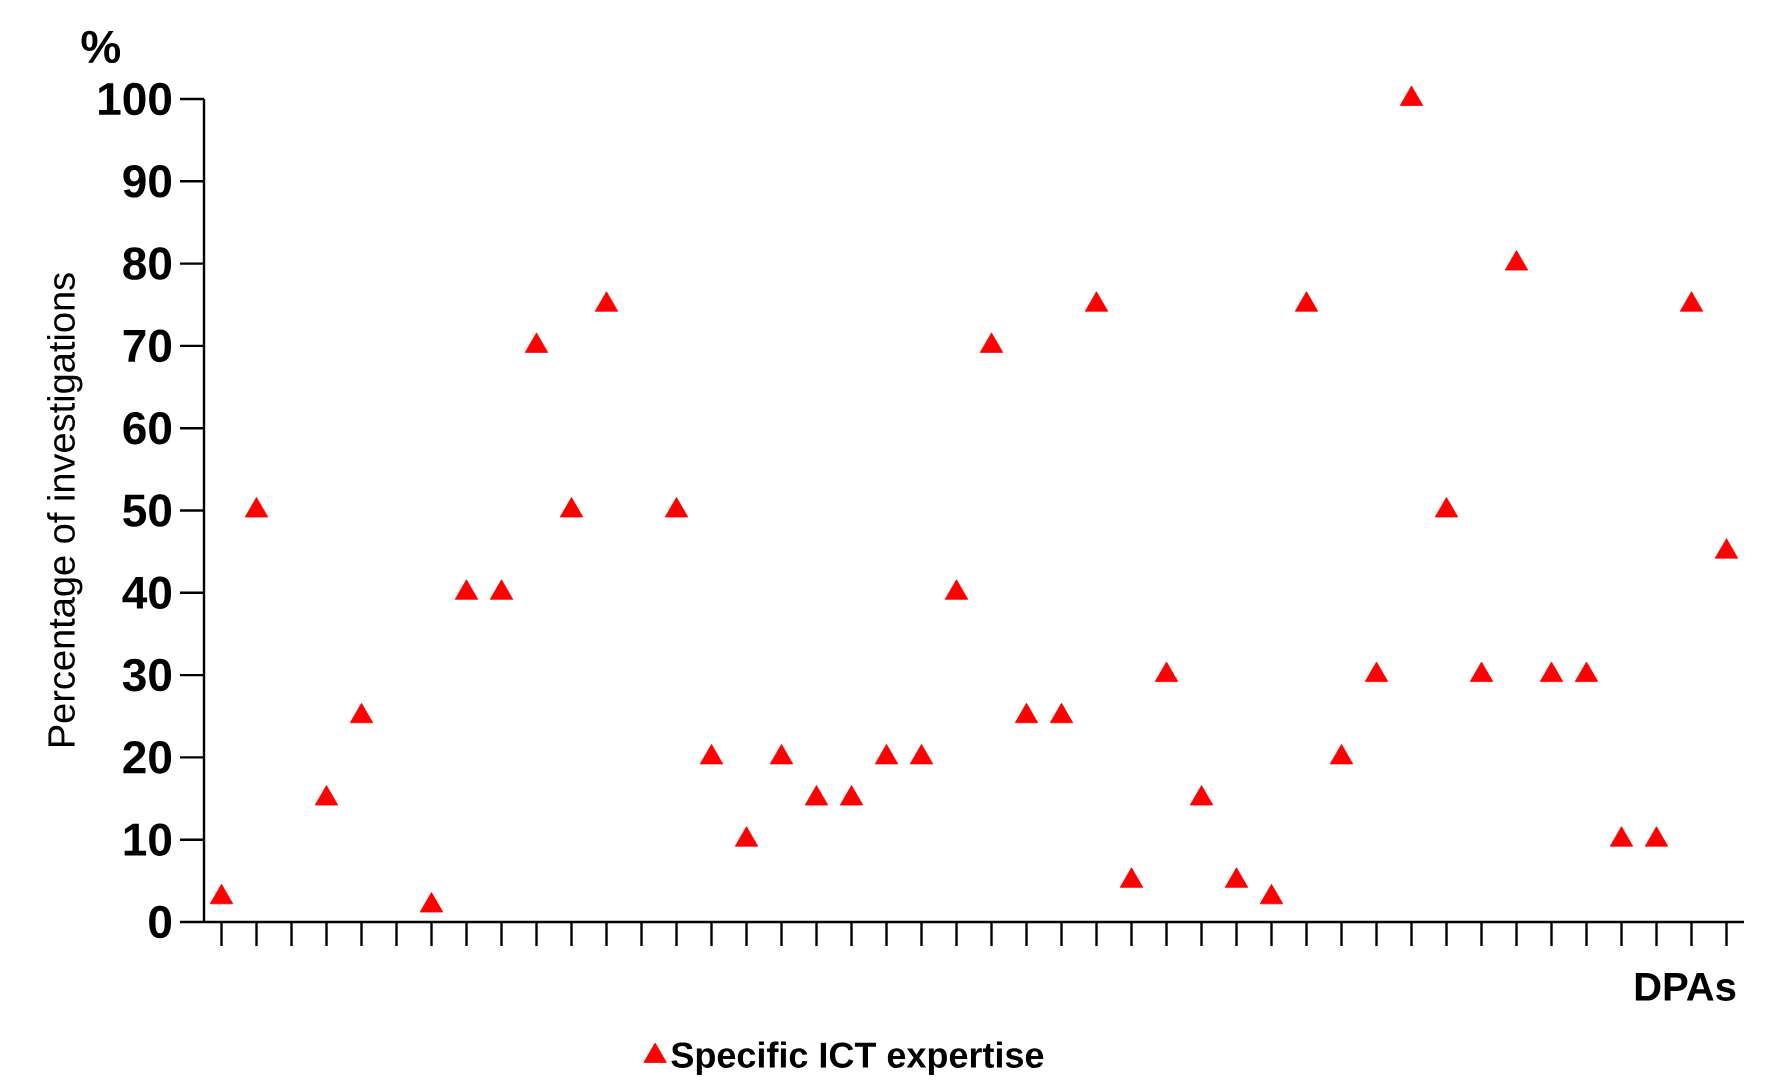 The width and height of the screenshot is (1768, 1081). Describe the element at coordinates (147, 510) in the screenshot. I see `y-tick-label: 50` at that location.